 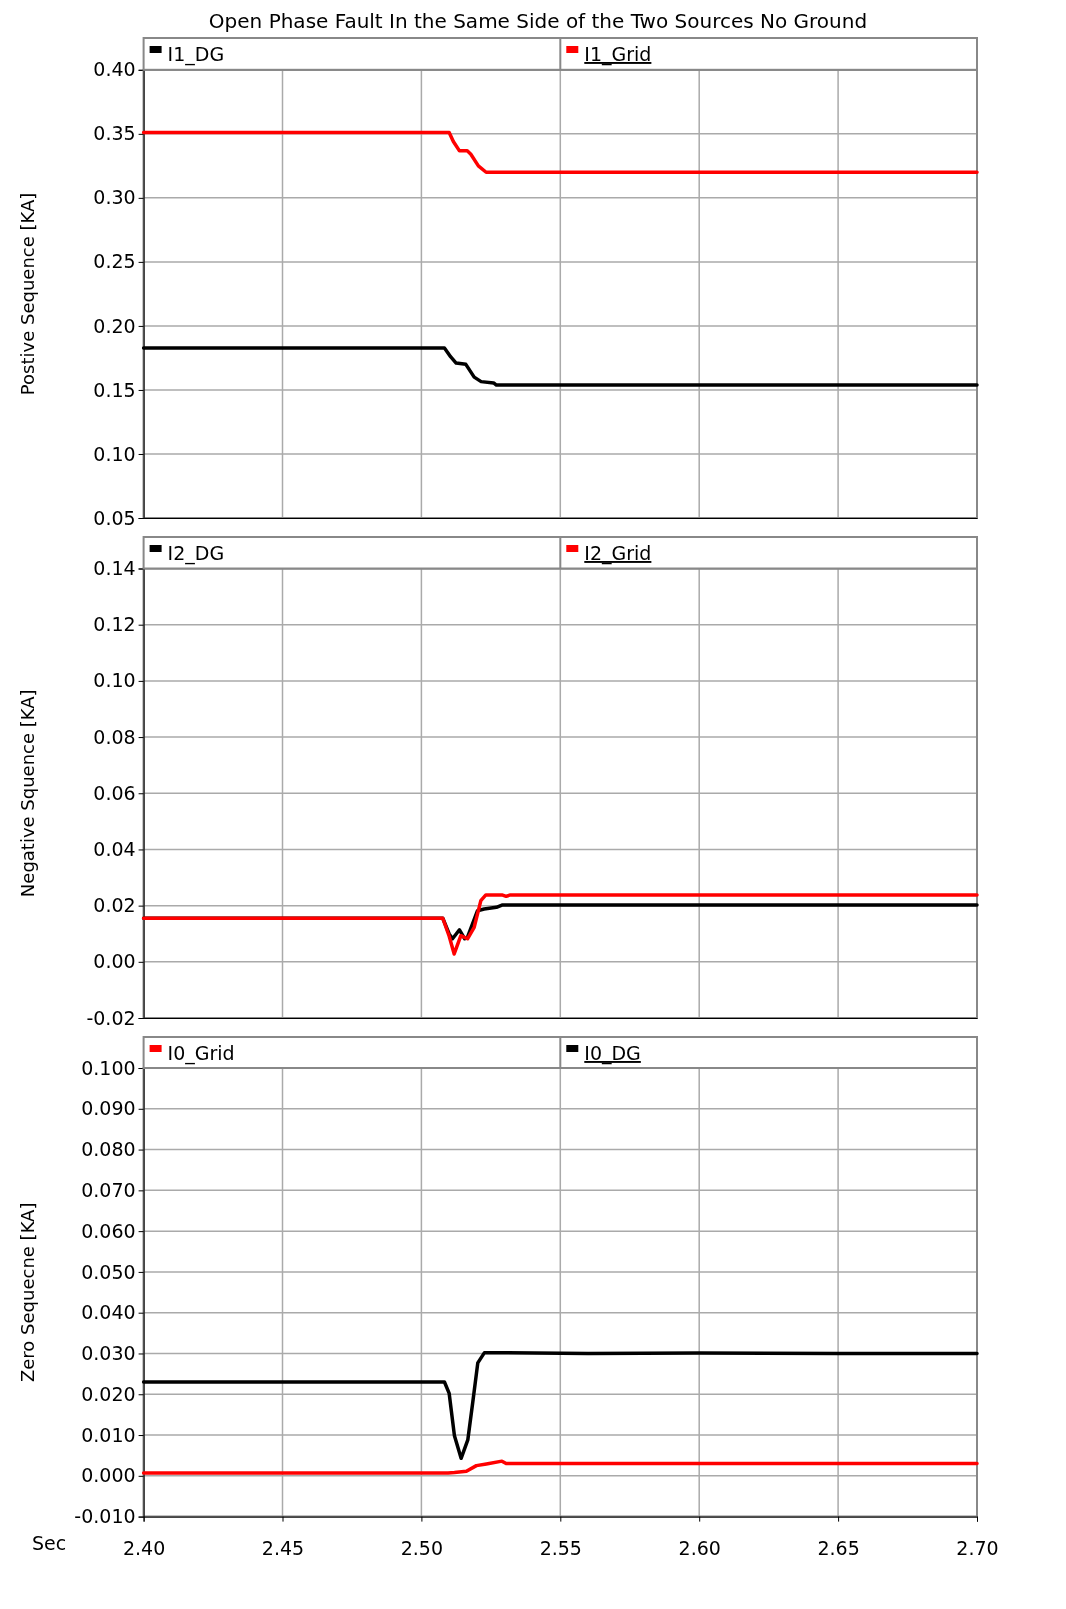 What do you see at coordinates (108, 1271) in the screenshot?
I see `y-tick-label: 0.050` at bounding box center [108, 1271].